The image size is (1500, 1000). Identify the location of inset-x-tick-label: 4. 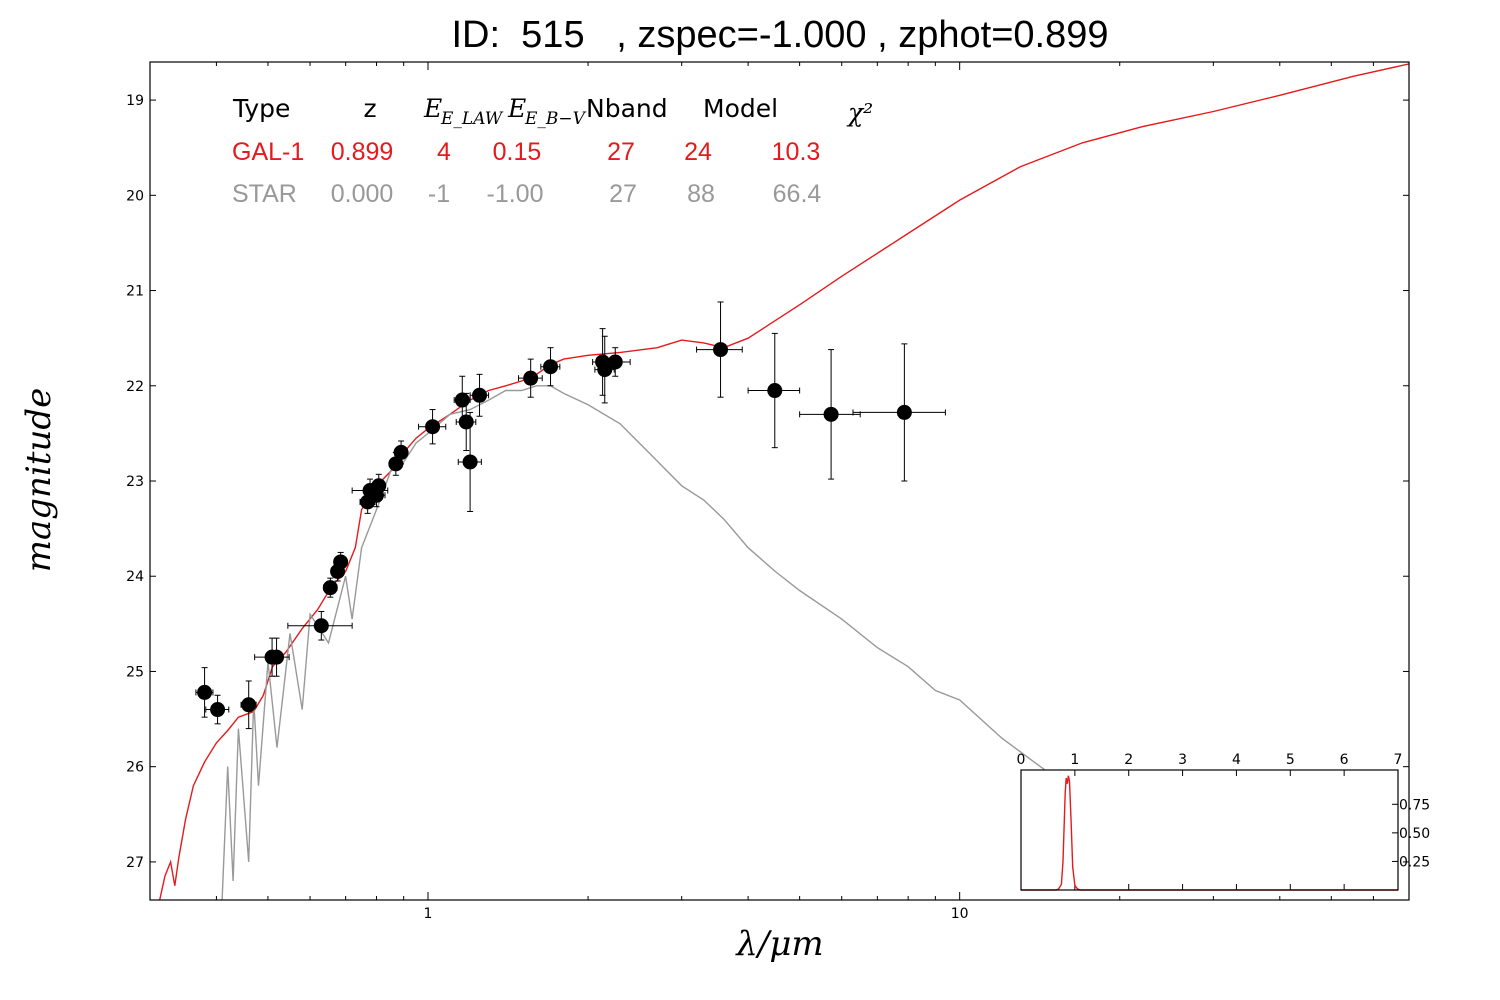
(1236, 760).